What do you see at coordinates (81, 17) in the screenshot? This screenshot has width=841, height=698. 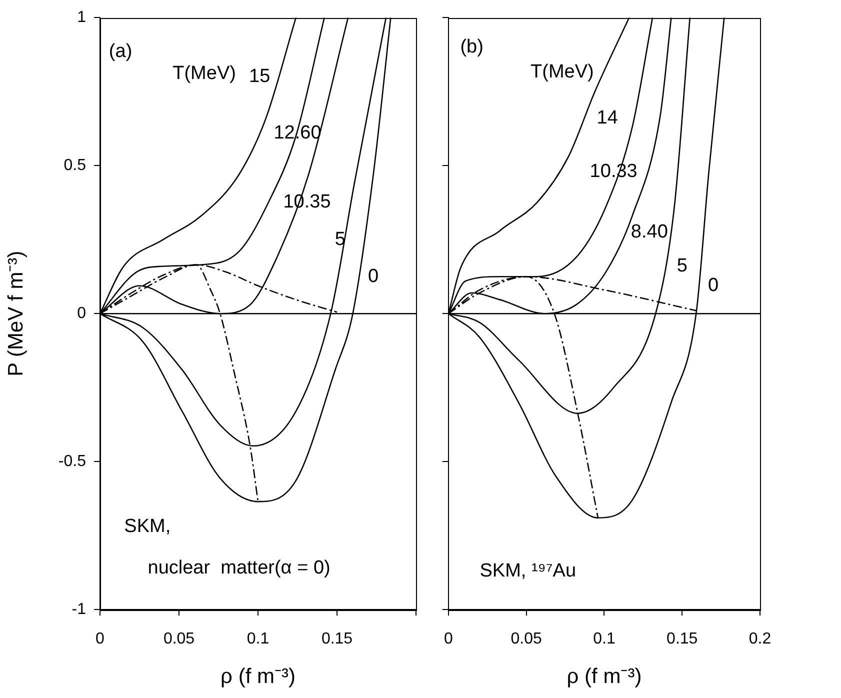 I see `y-tick-label: 1` at bounding box center [81, 17].